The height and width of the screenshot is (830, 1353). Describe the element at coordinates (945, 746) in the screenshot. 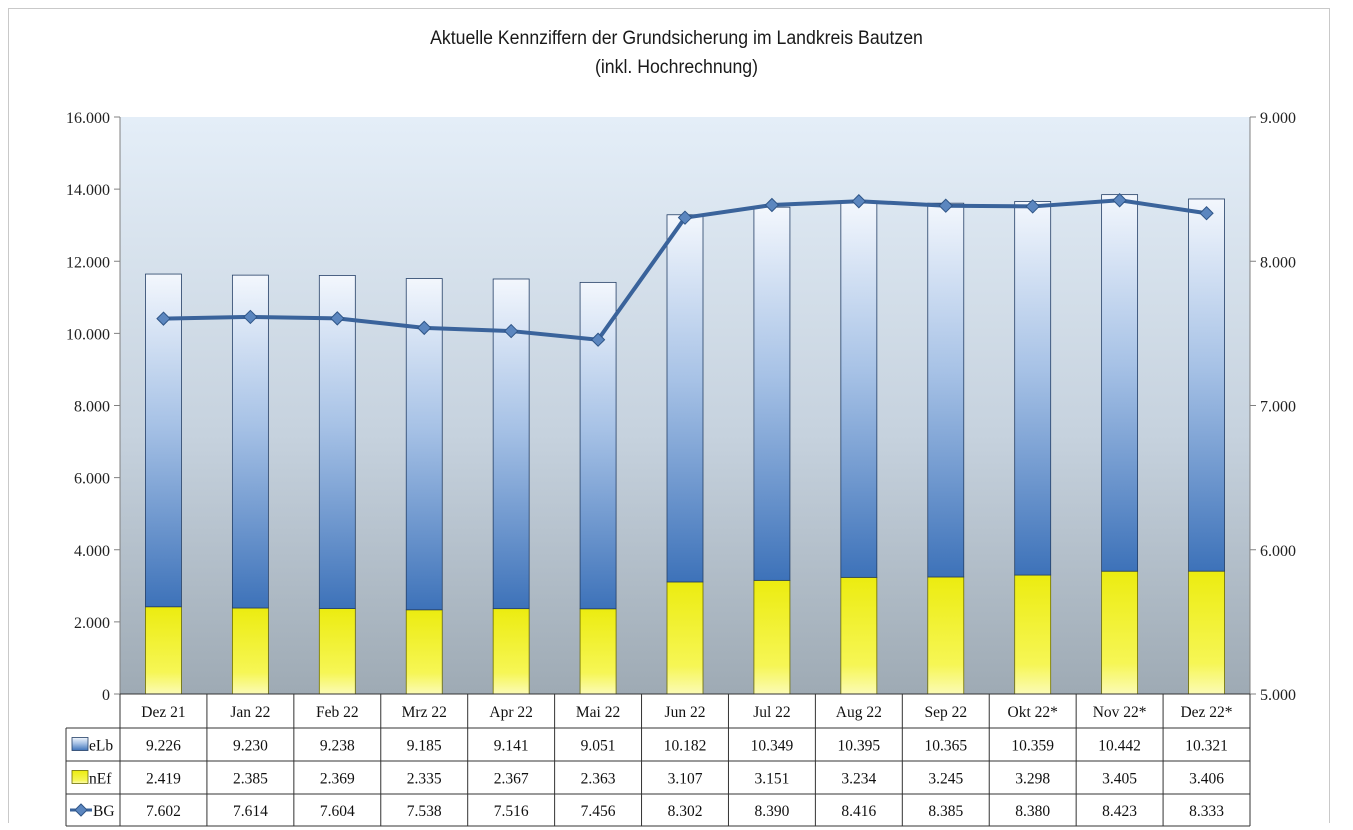

I see `data-cell: 10.365` at that location.